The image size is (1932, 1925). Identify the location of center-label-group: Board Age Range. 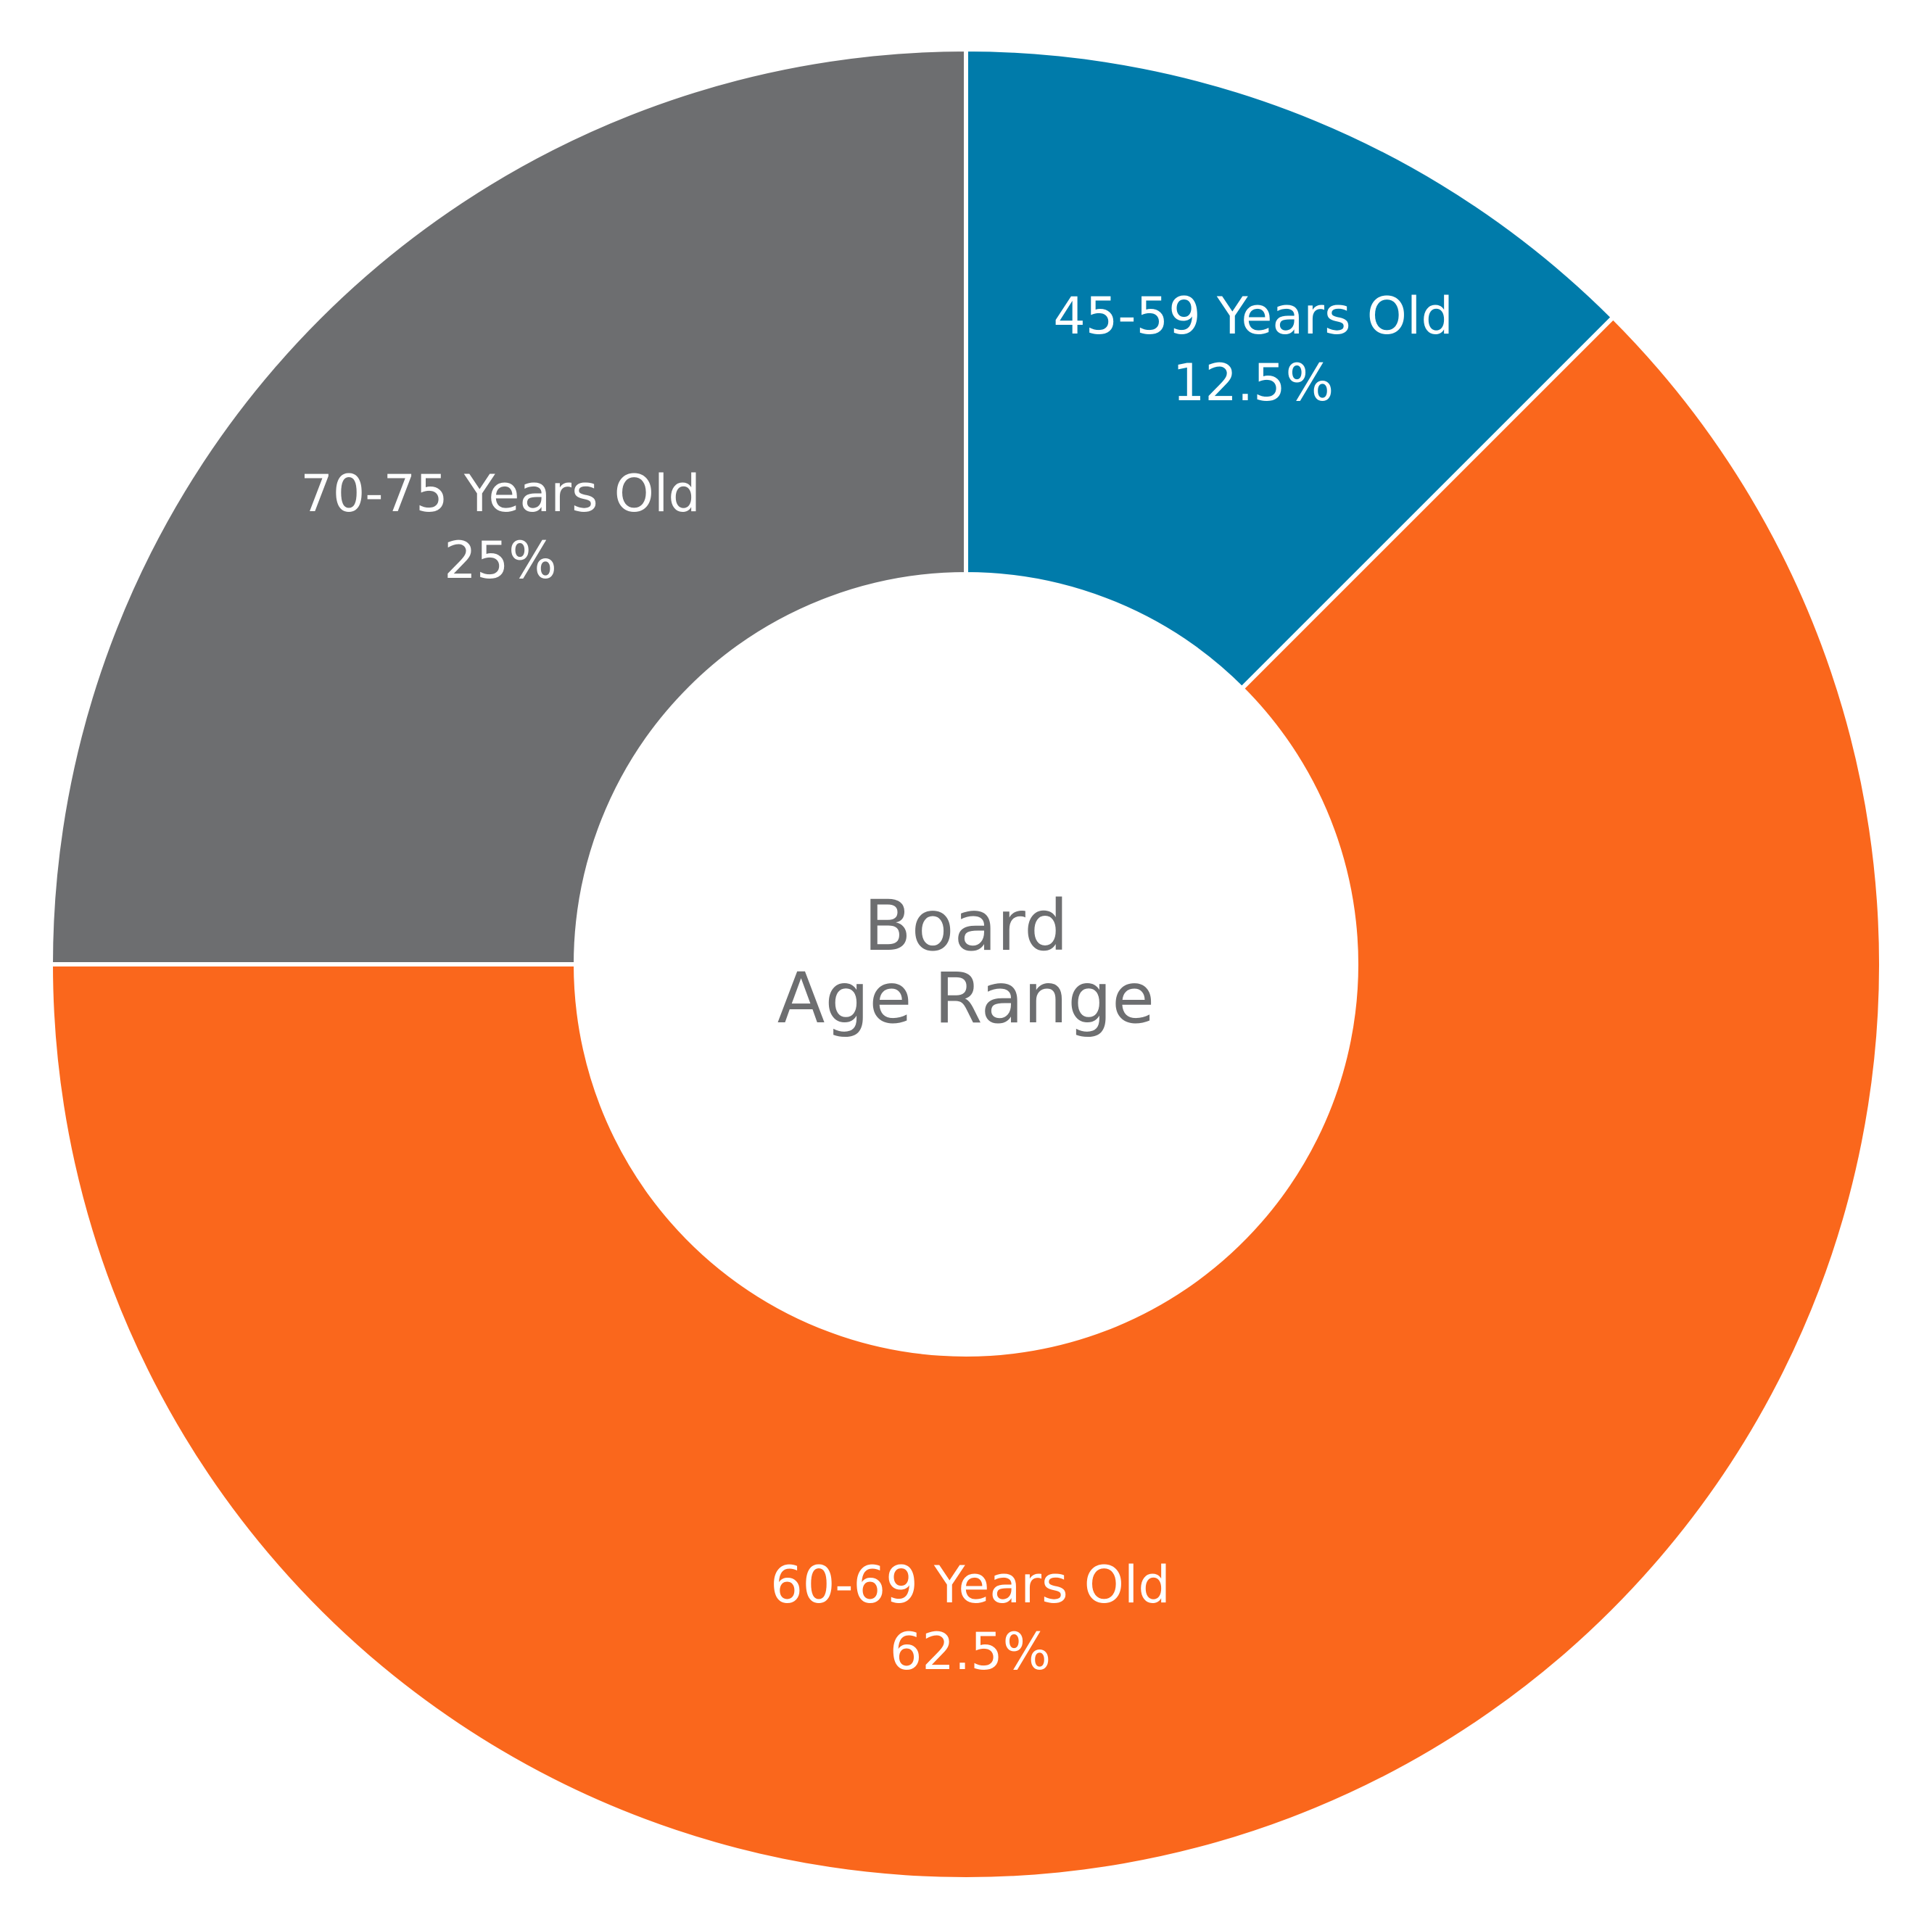
(966, 962).